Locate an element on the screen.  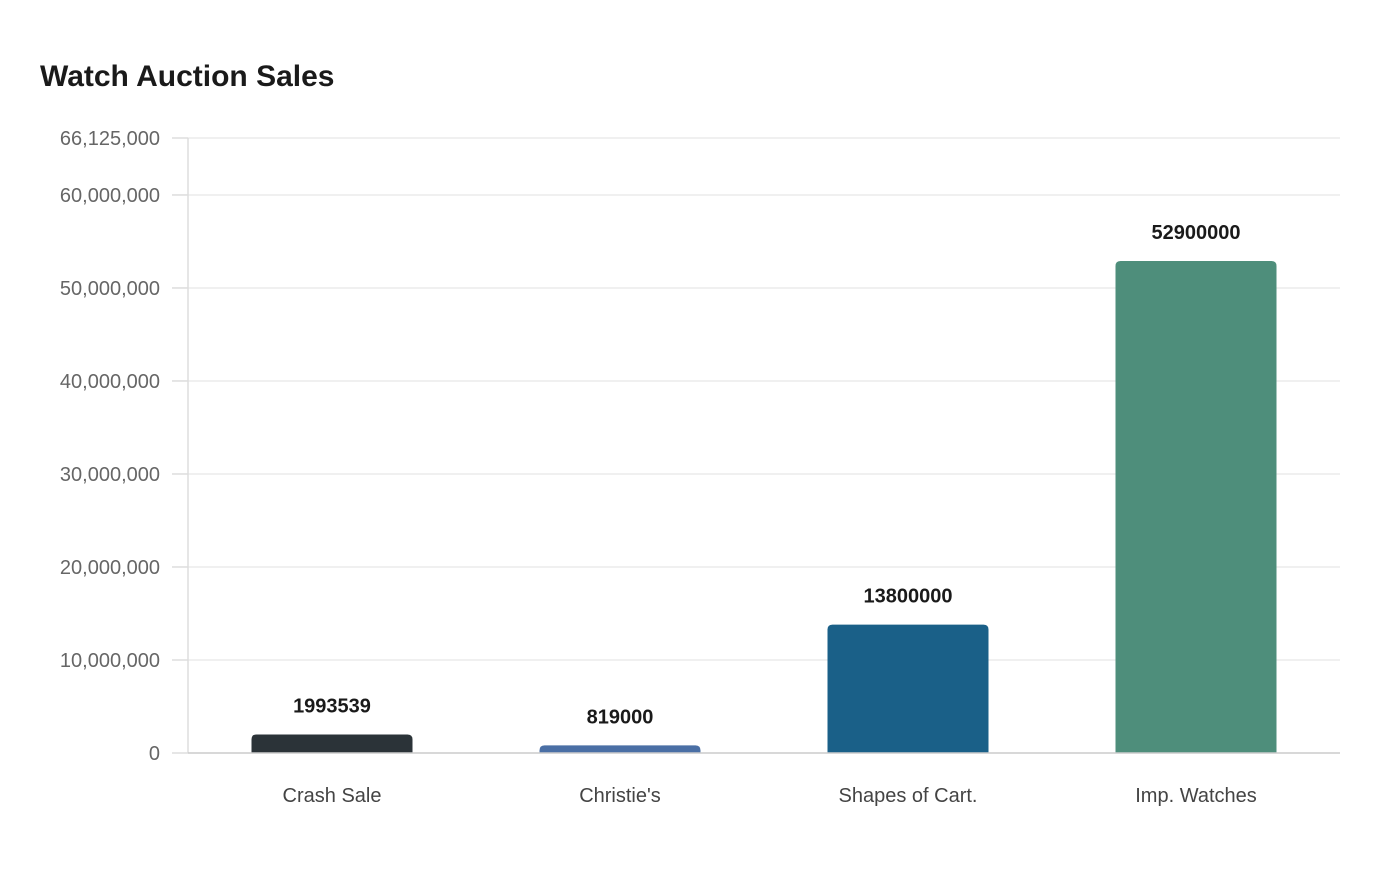
y-tick-label: 30,000,000 is located at coordinates (110, 475).